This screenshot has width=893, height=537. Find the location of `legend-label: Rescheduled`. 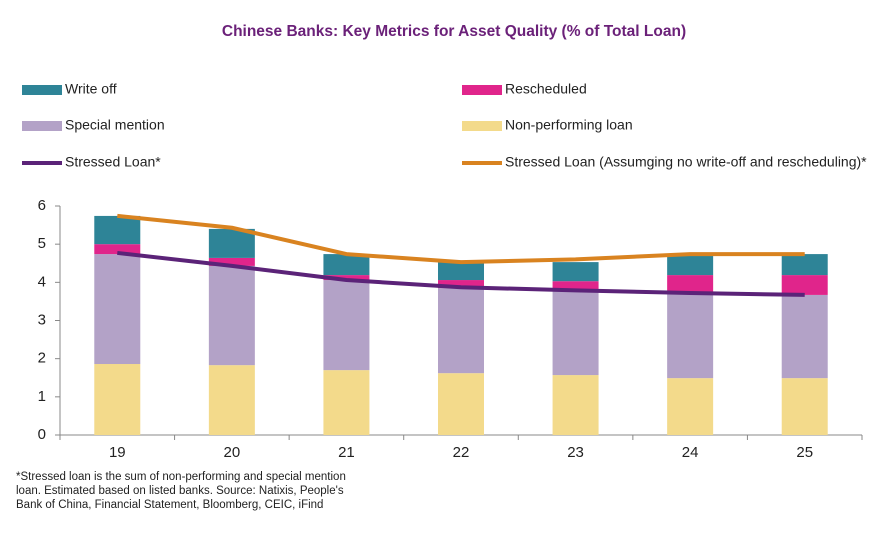

legend-label: Rescheduled is located at coordinates (546, 89).